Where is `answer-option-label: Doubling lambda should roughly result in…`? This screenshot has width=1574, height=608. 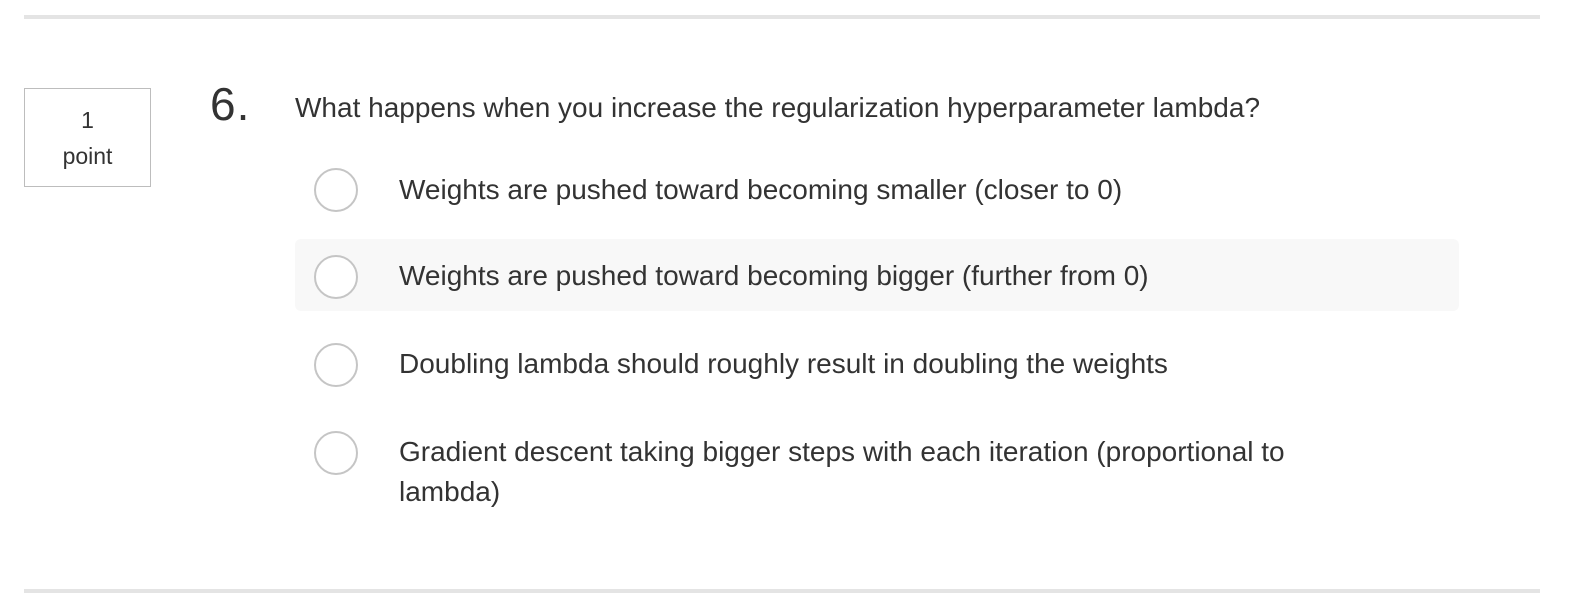 answer-option-label: Doubling lambda should roughly result in… is located at coordinates (783, 363).